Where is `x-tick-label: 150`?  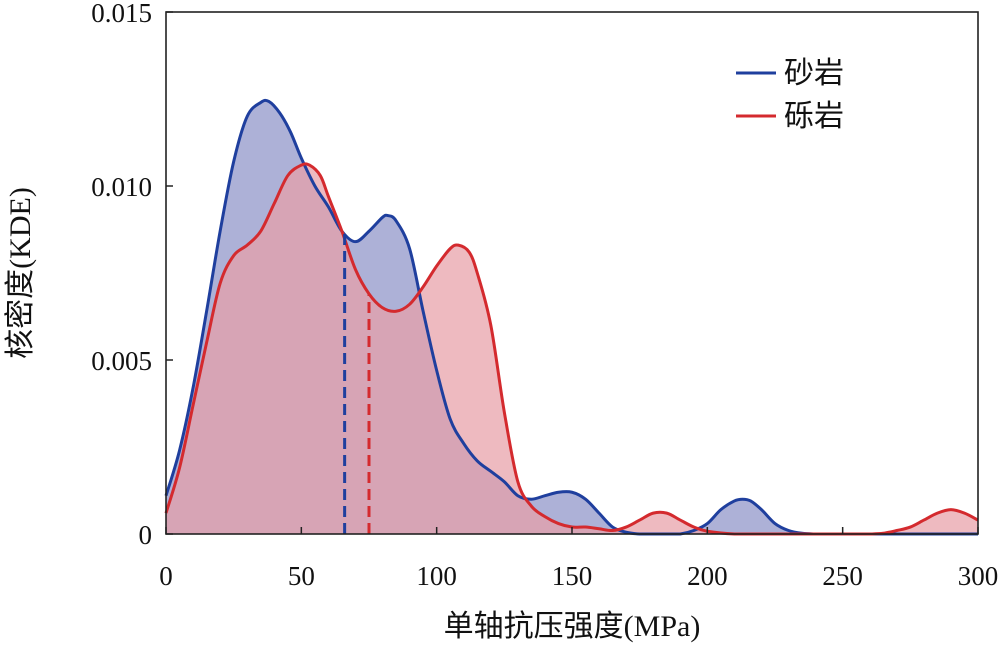
x-tick-label: 150 is located at coordinates (572, 576).